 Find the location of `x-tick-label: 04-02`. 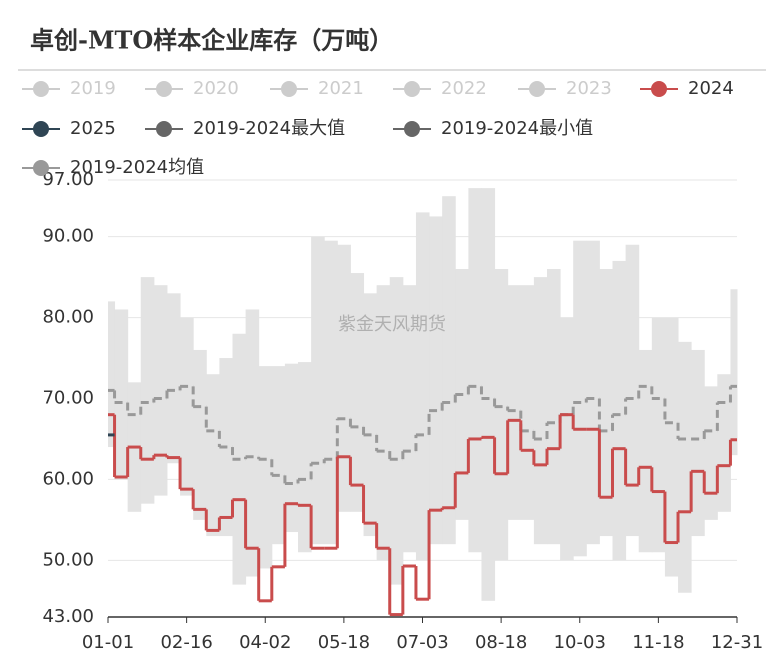

x-tick-label: 04-02 is located at coordinates (265, 642).